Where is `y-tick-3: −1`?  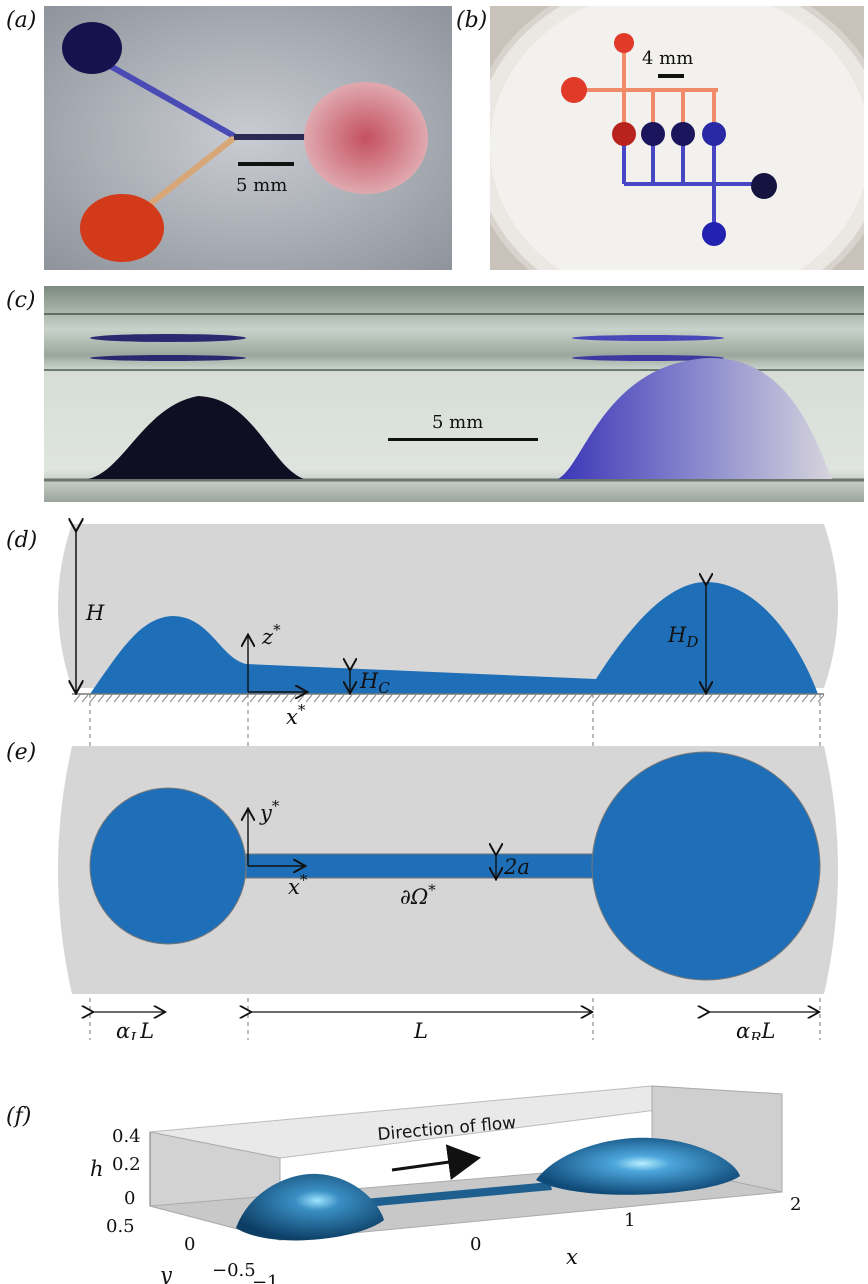 y-tick-3: −1 is located at coordinates (265, 1278).